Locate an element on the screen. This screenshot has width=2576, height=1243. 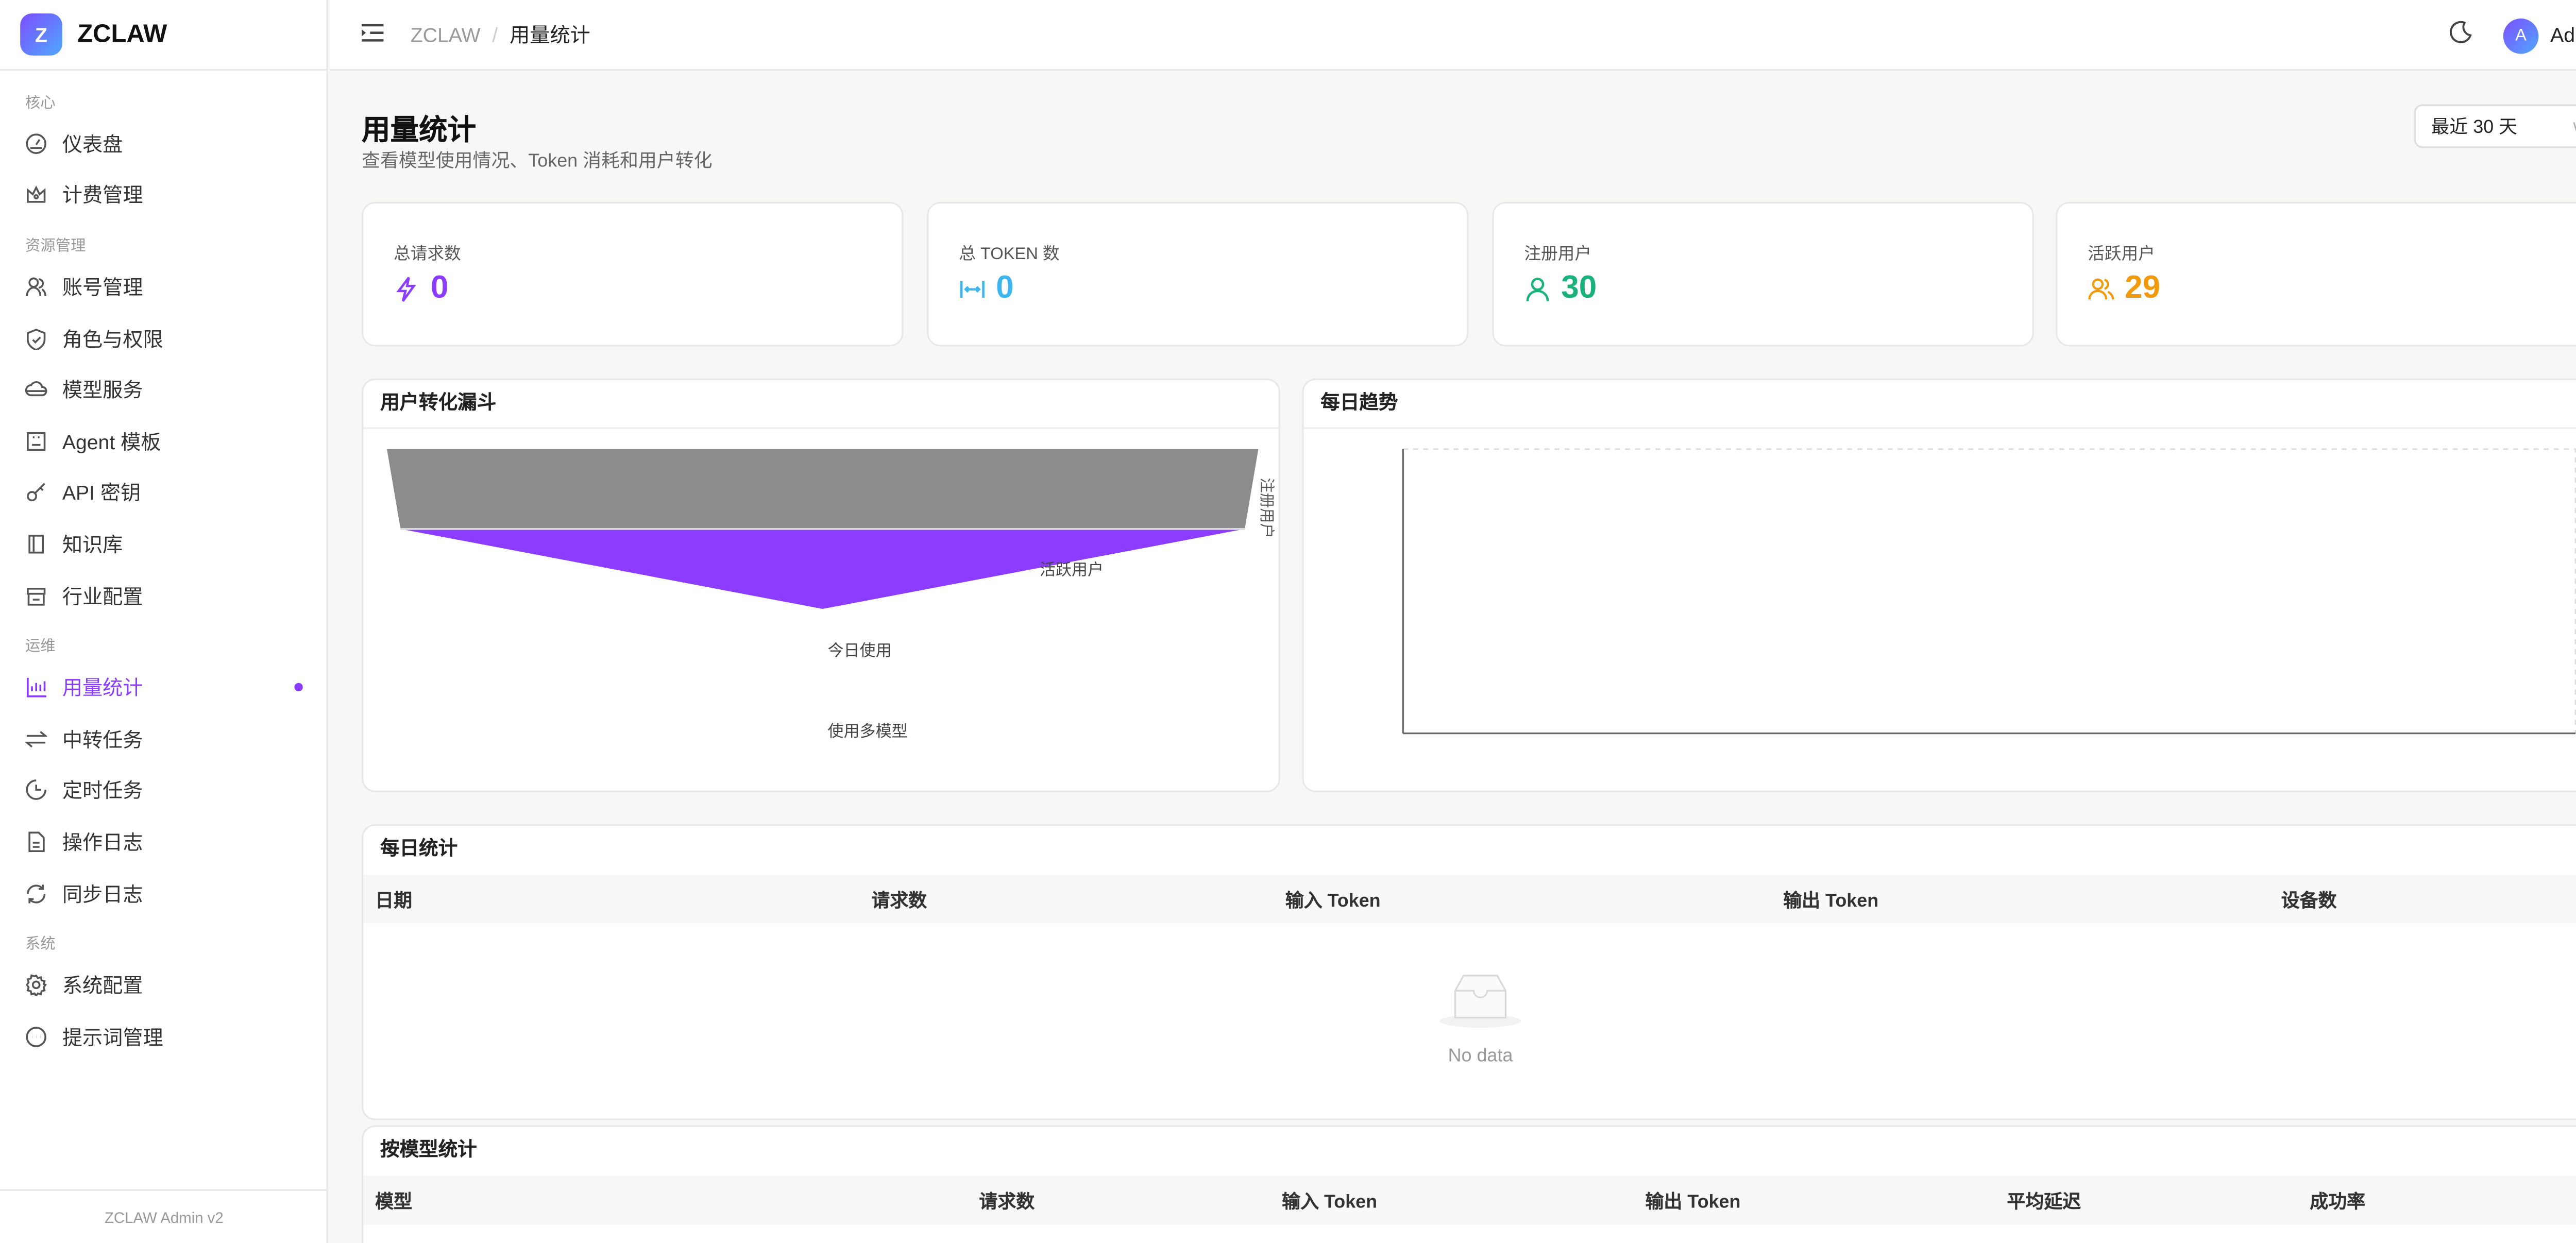
message-icon is located at coordinates (36, 1036).